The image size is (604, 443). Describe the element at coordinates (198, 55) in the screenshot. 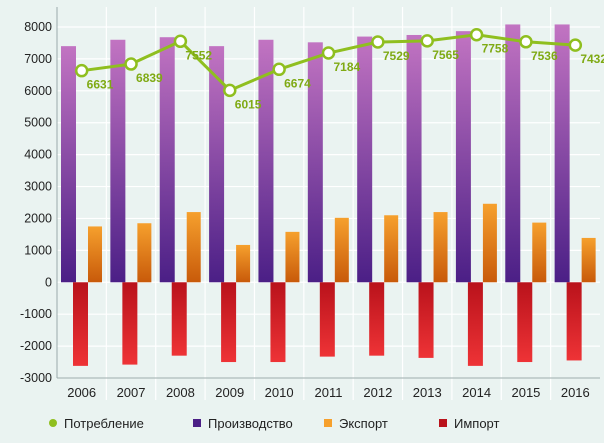

I see `data-label: 7552` at that location.